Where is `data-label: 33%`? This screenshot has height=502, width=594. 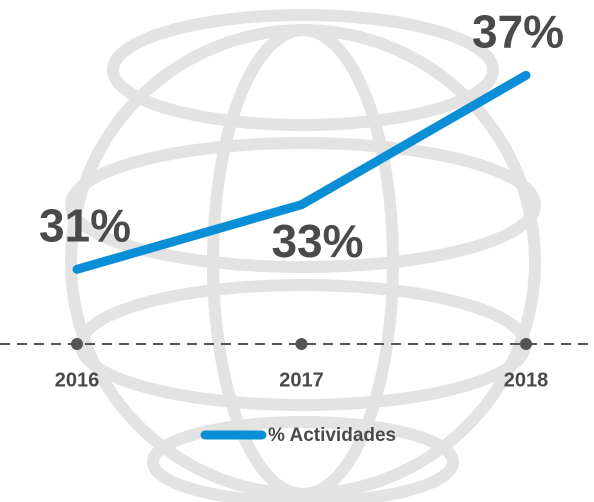
data-label: 33% is located at coordinates (317, 241).